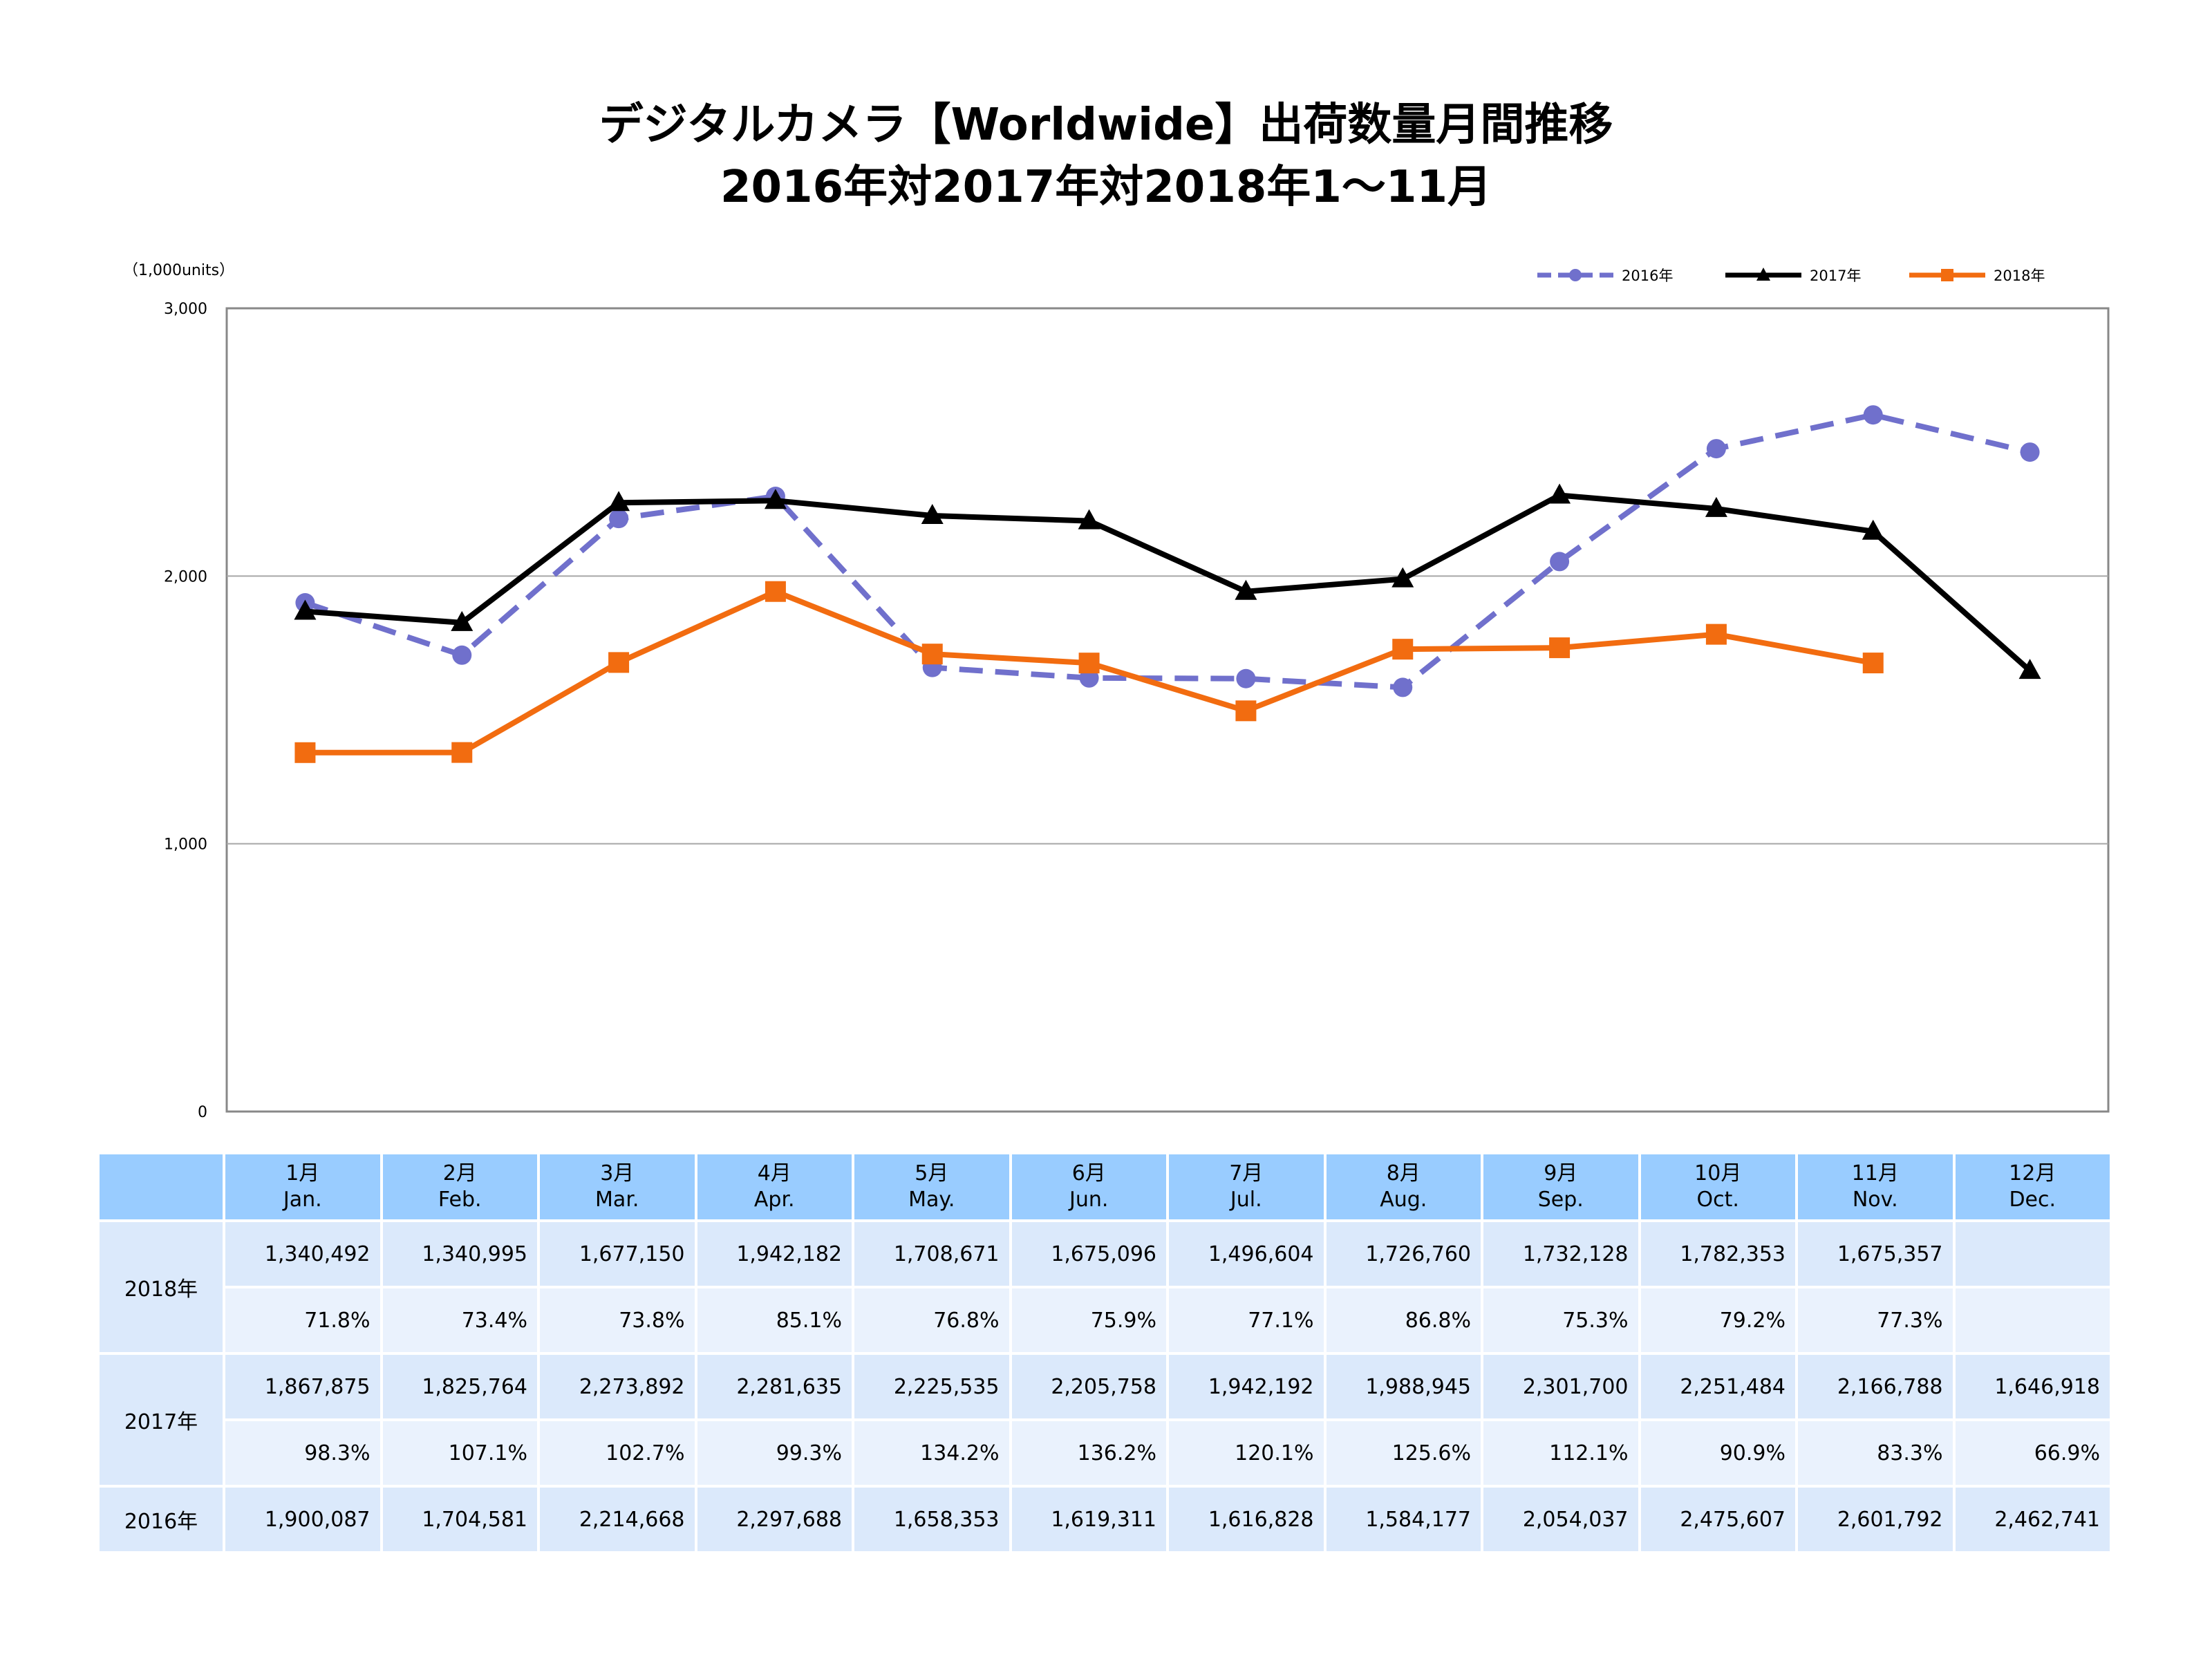 The width and height of the screenshot is (2212, 1659). What do you see at coordinates (1560, 1320) in the screenshot?
I see `percent-cell: 75.3%` at bounding box center [1560, 1320].